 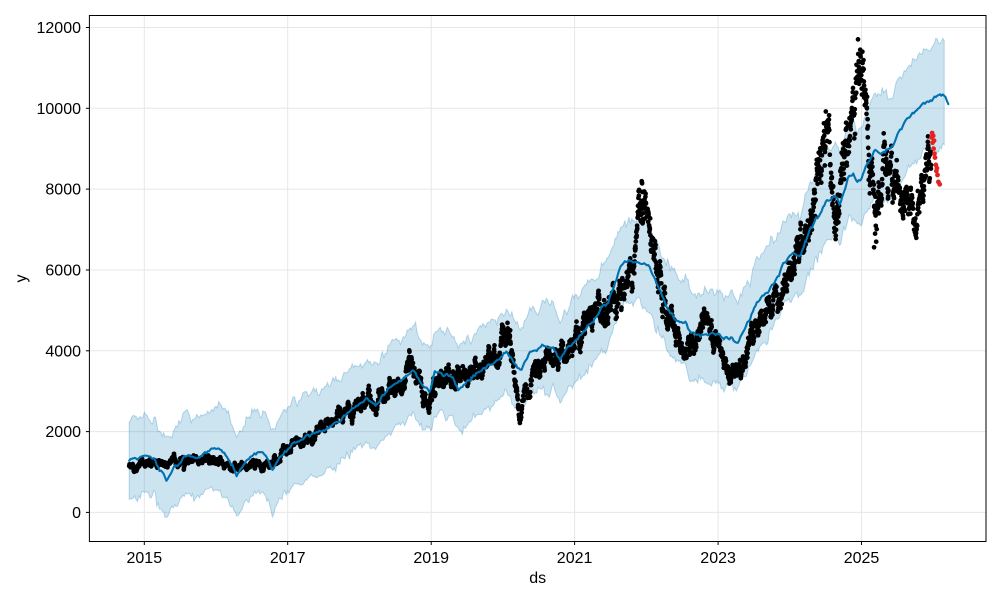 I want to click on svg-text: 4000, so click(x=63, y=351).